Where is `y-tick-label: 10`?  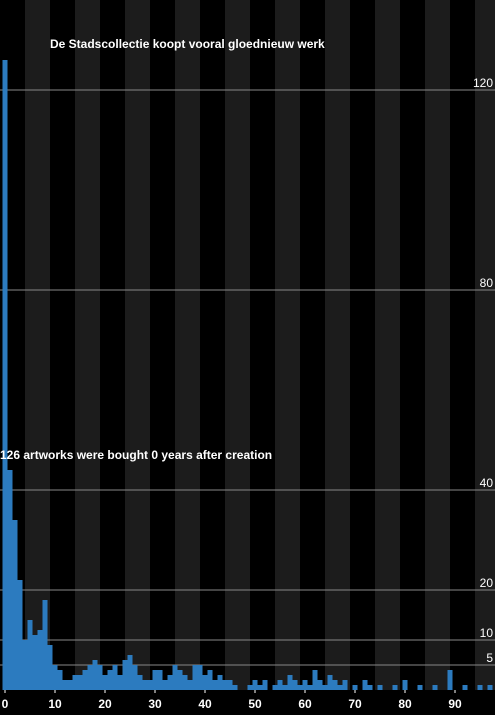
y-tick-label: 10 is located at coordinates (487, 633).